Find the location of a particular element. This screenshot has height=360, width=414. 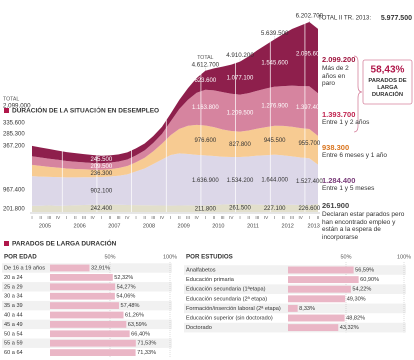

data-label: 242.400 is located at coordinates (101, 209).